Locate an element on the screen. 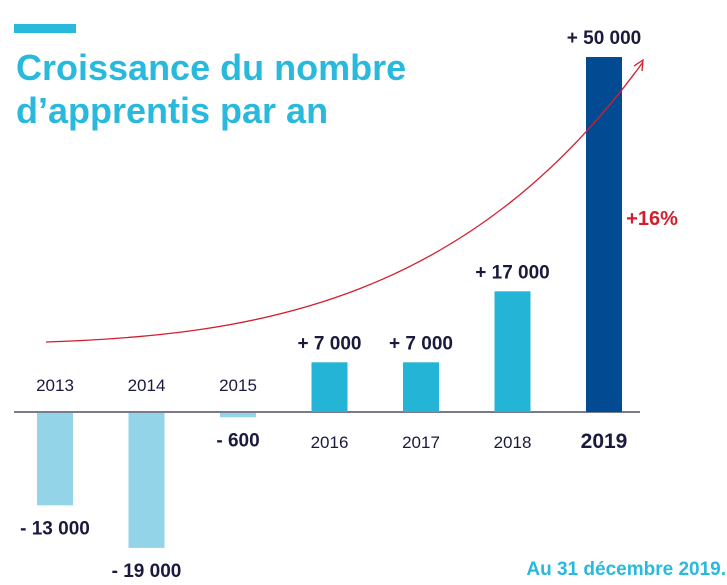 The height and width of the screenshot is (585, 727). value-label-2016: + 7 000 is located at coordinates (330, 343).